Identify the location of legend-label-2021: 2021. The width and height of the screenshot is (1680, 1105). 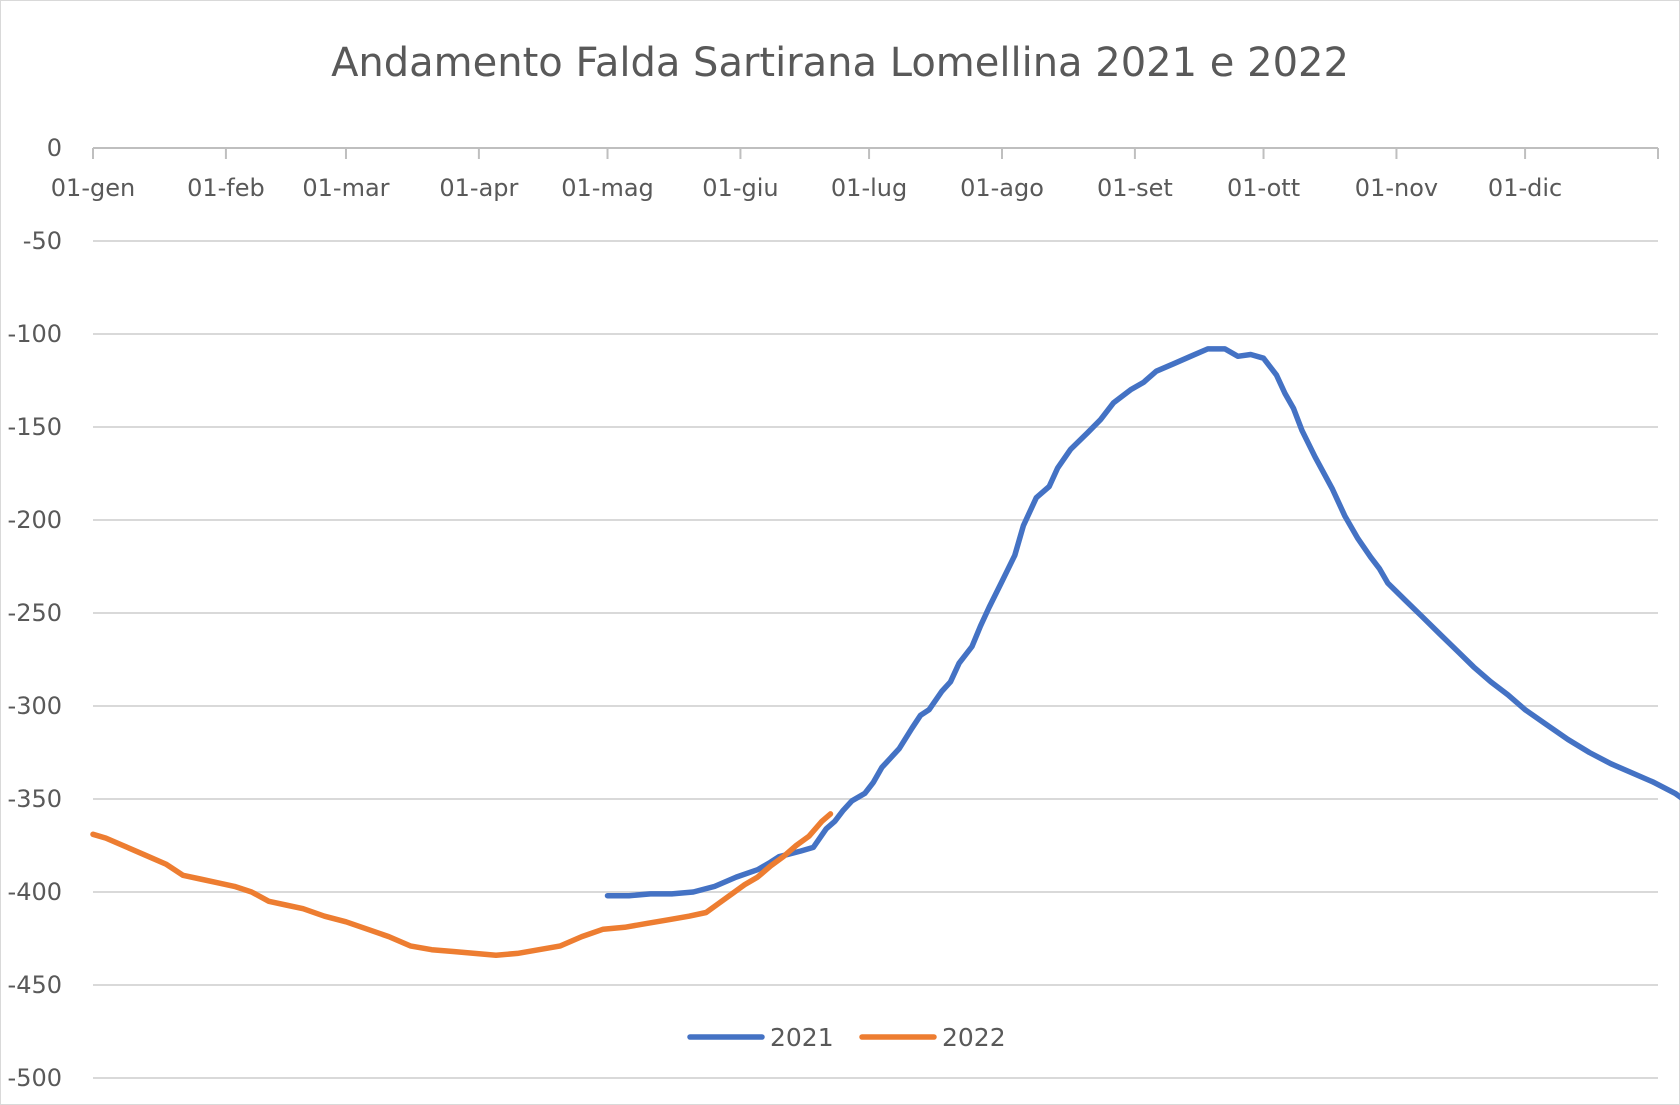
(802, 1037).